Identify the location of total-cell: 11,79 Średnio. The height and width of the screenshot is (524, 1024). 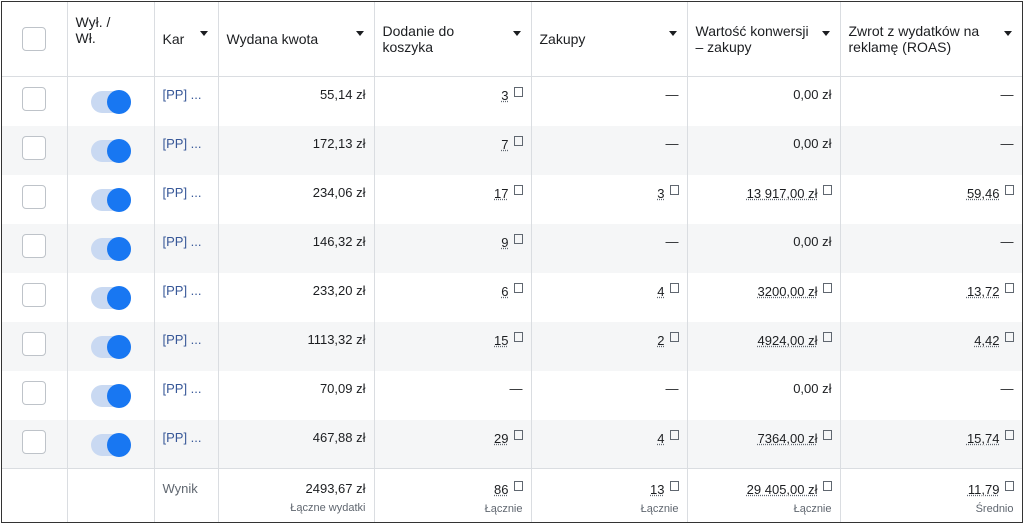
(931, 495).